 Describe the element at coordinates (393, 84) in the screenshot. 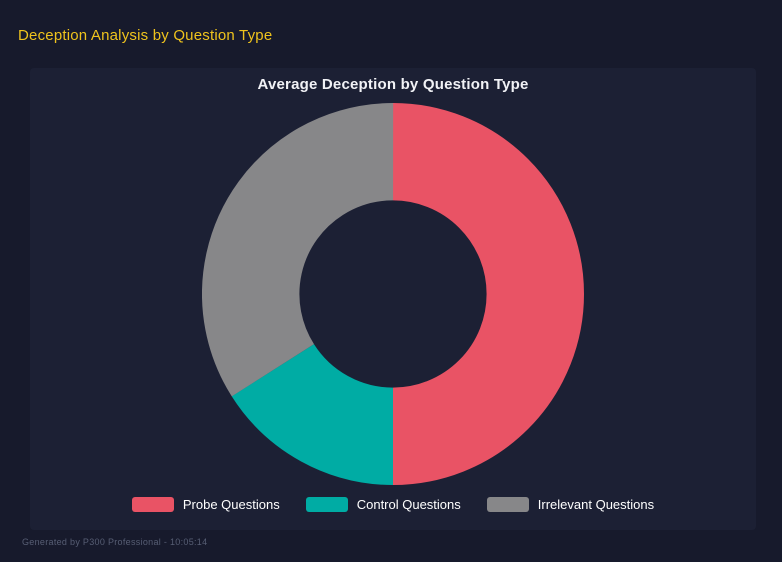

I see `chart-title: Average Deception by Question Type` at that location.